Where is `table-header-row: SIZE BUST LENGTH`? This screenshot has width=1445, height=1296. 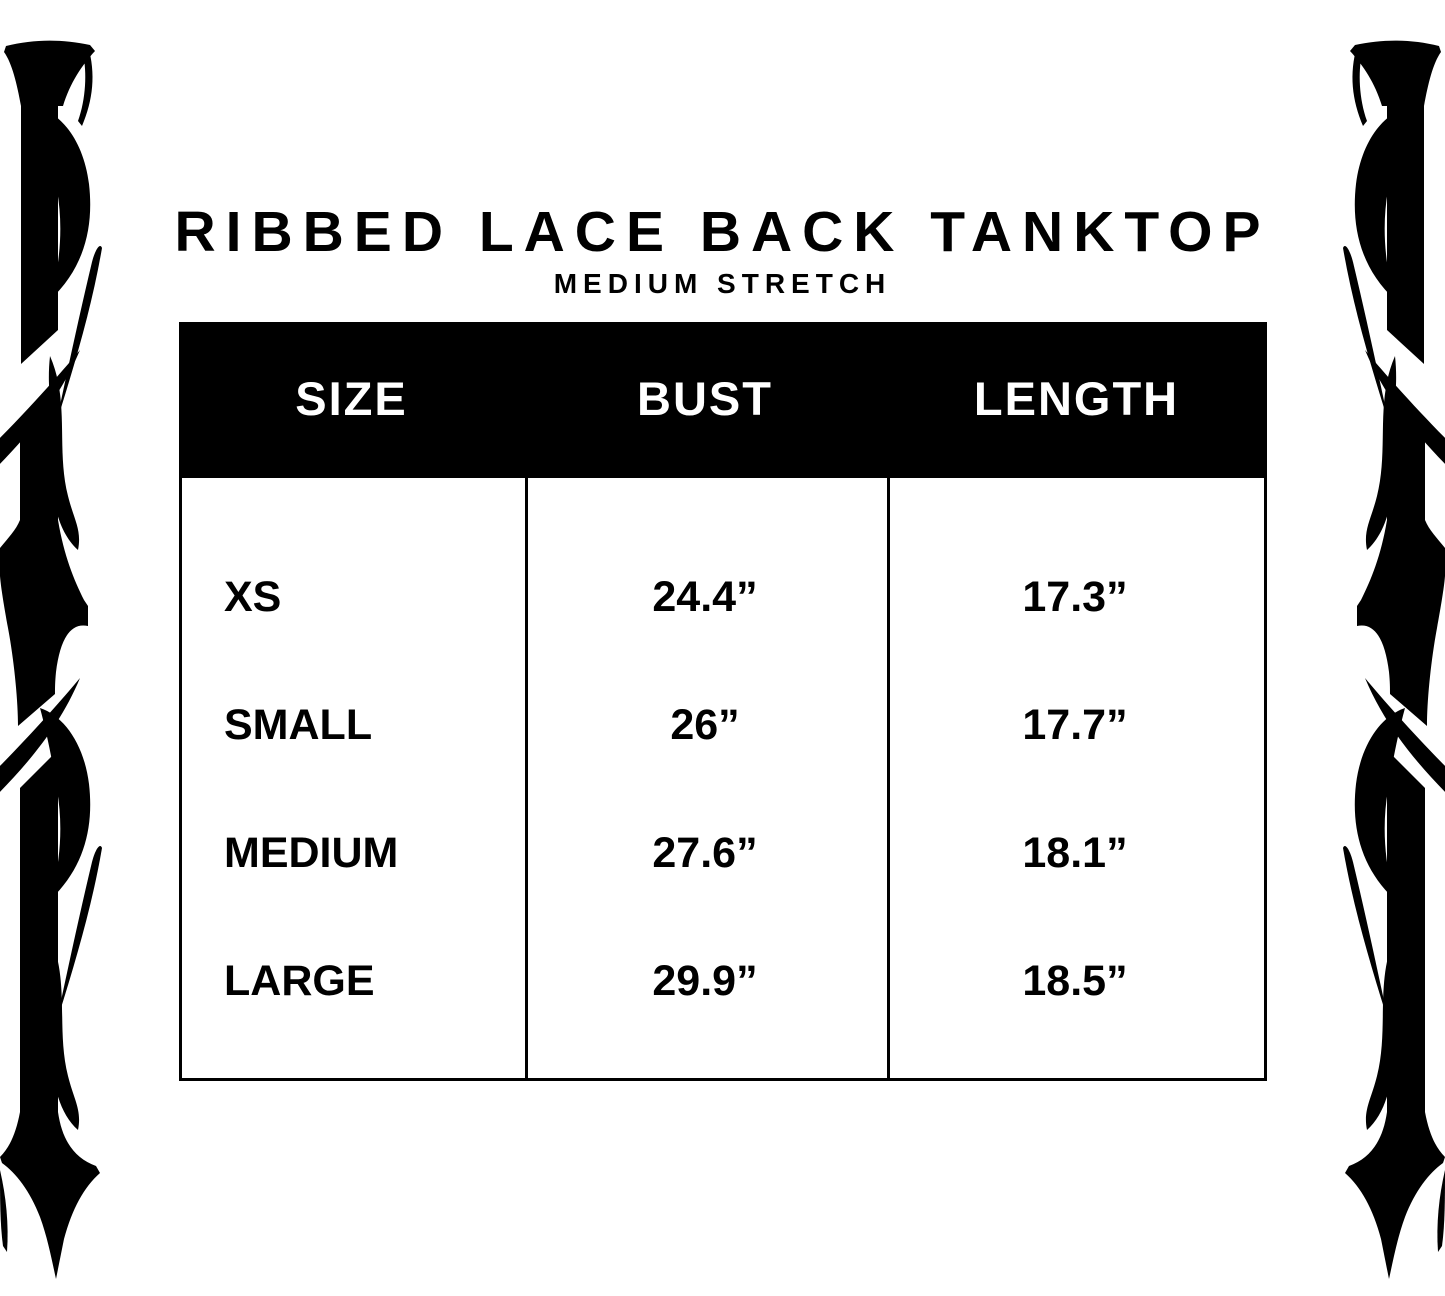
table-header-row: SIZE BUST LENGTH is located at coordinates (723, 398).